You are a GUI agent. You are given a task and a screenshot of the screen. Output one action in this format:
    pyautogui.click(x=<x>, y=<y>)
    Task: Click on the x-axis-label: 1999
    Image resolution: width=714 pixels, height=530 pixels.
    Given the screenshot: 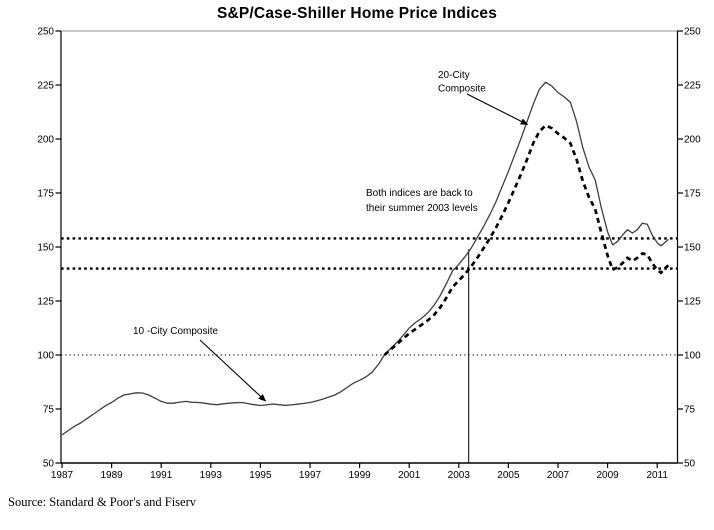 What is the action you would take?
    pyautogui.click(x=359, y=475)
    